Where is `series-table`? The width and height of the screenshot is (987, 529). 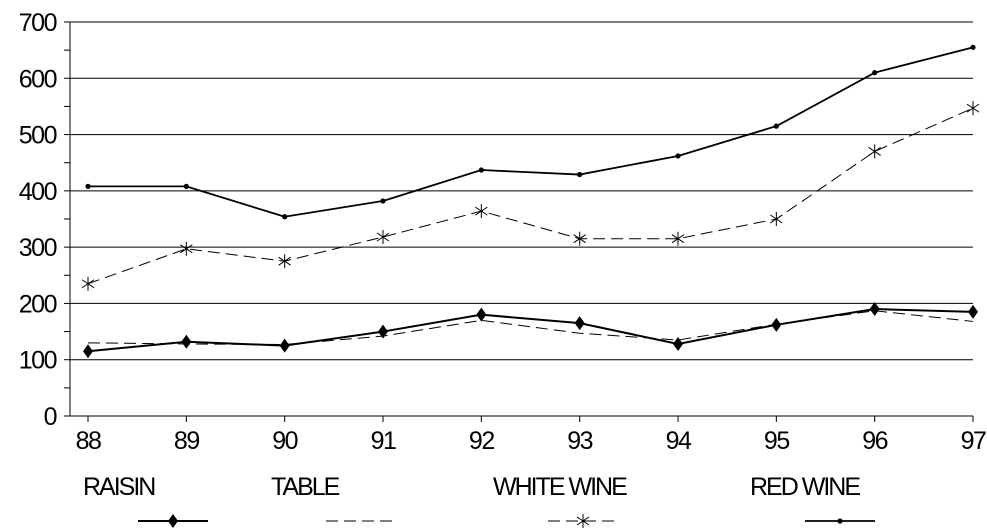 series-table is located at coordinates (530, 328).